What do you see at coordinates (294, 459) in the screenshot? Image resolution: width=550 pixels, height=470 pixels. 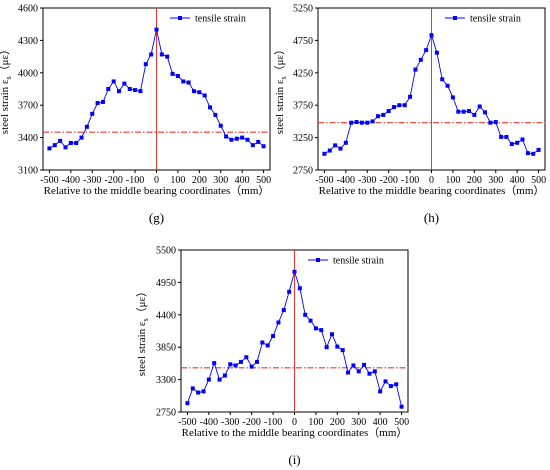 I see `panel-label: (i)` at bounding box center [294, 459].